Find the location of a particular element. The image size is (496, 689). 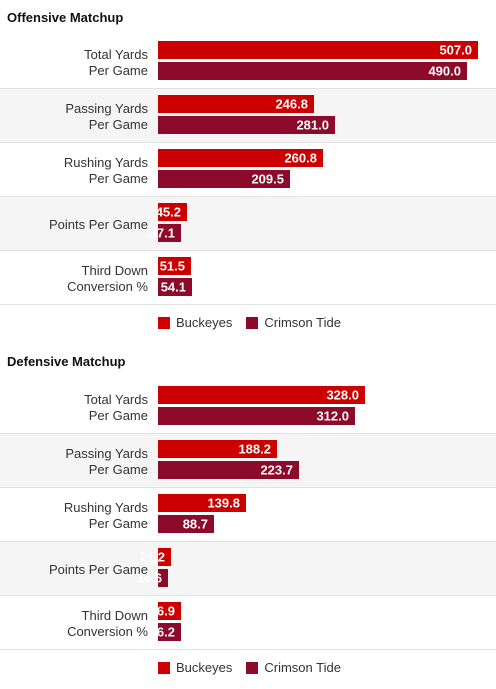

data-label: 260.8 is located at coordinates (300, 158).